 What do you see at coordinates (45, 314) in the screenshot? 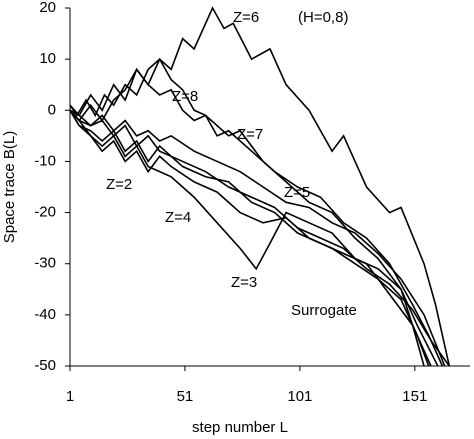
I see `y-tick-label: -40` at bounding box center [45, 314].